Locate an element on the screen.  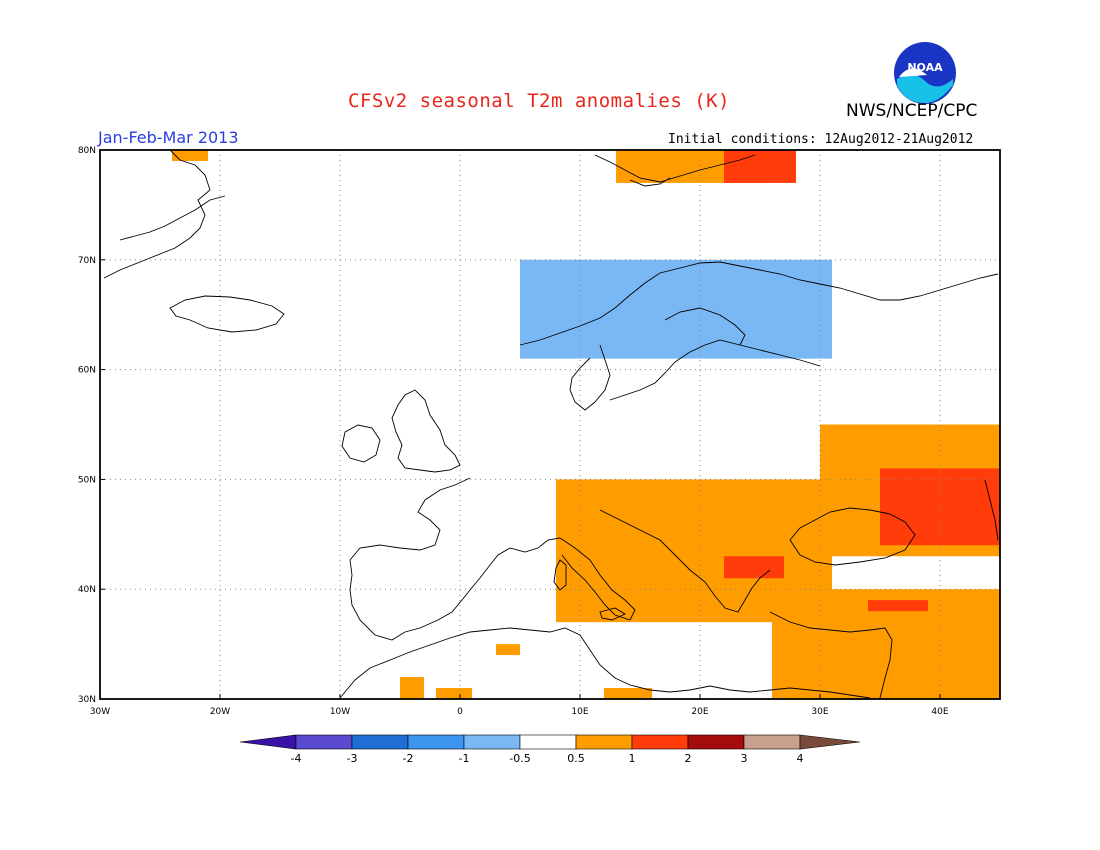
colorbar-label: 0.5 is located at coordinates (576, 758).